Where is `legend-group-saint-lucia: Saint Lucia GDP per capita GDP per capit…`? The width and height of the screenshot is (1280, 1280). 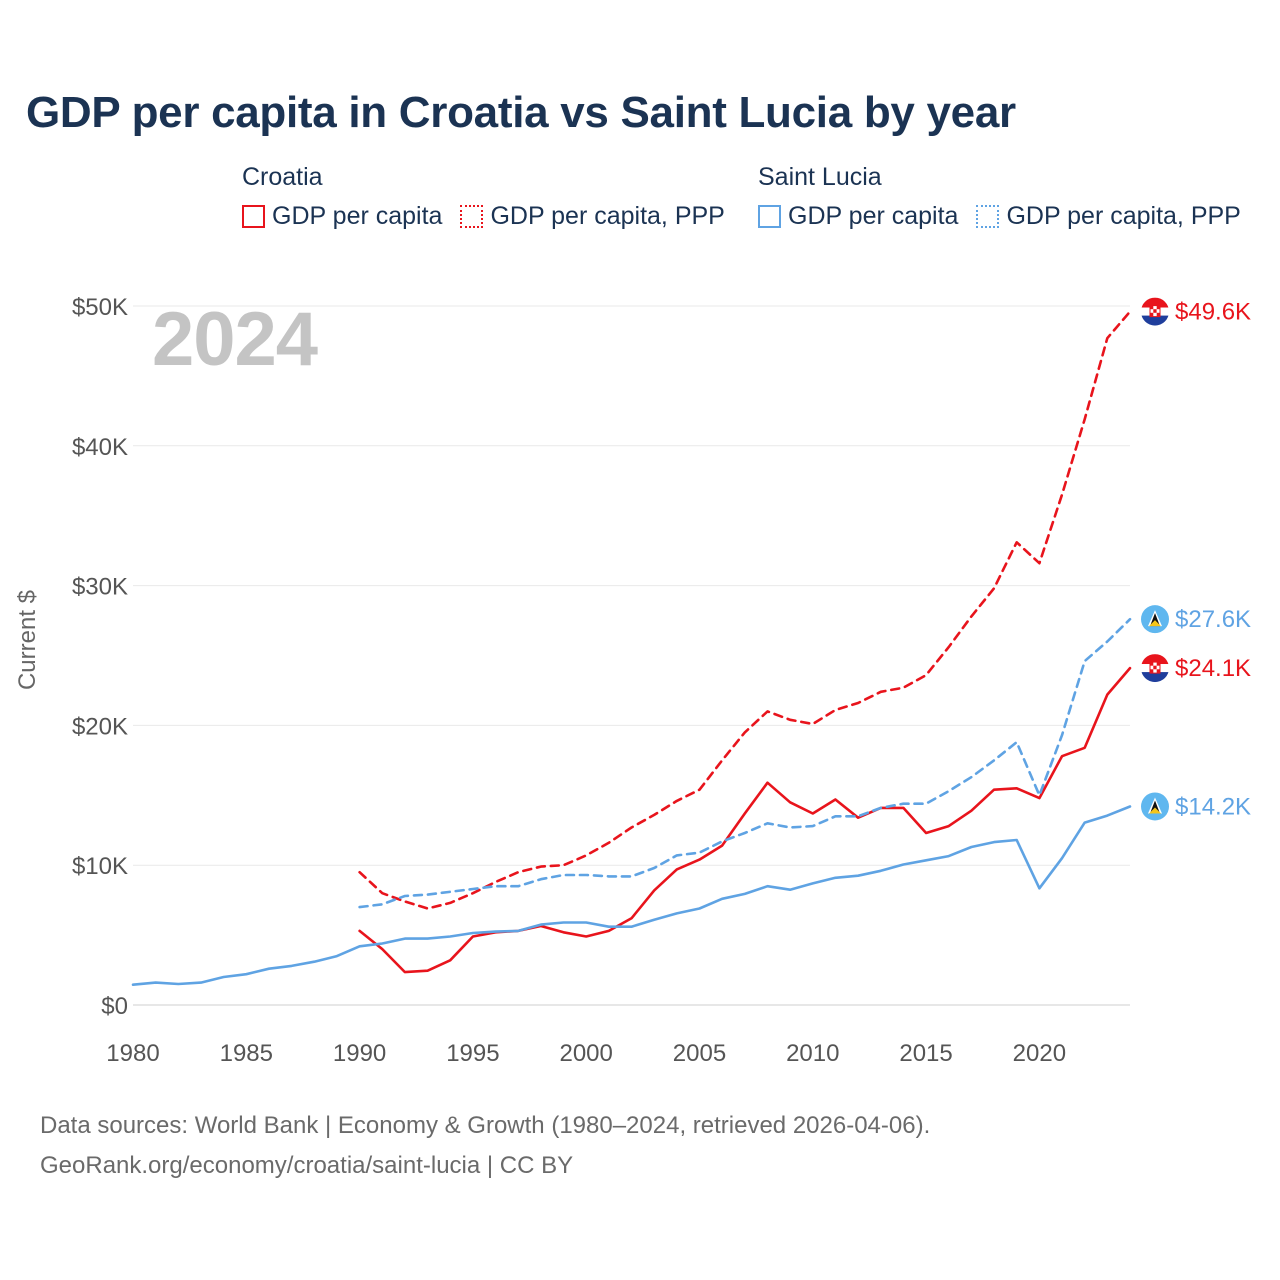
legend-group-saint-lucia: Saint Lucia GDP per capita GDP per capit… is located at coordinates (1008, 195).